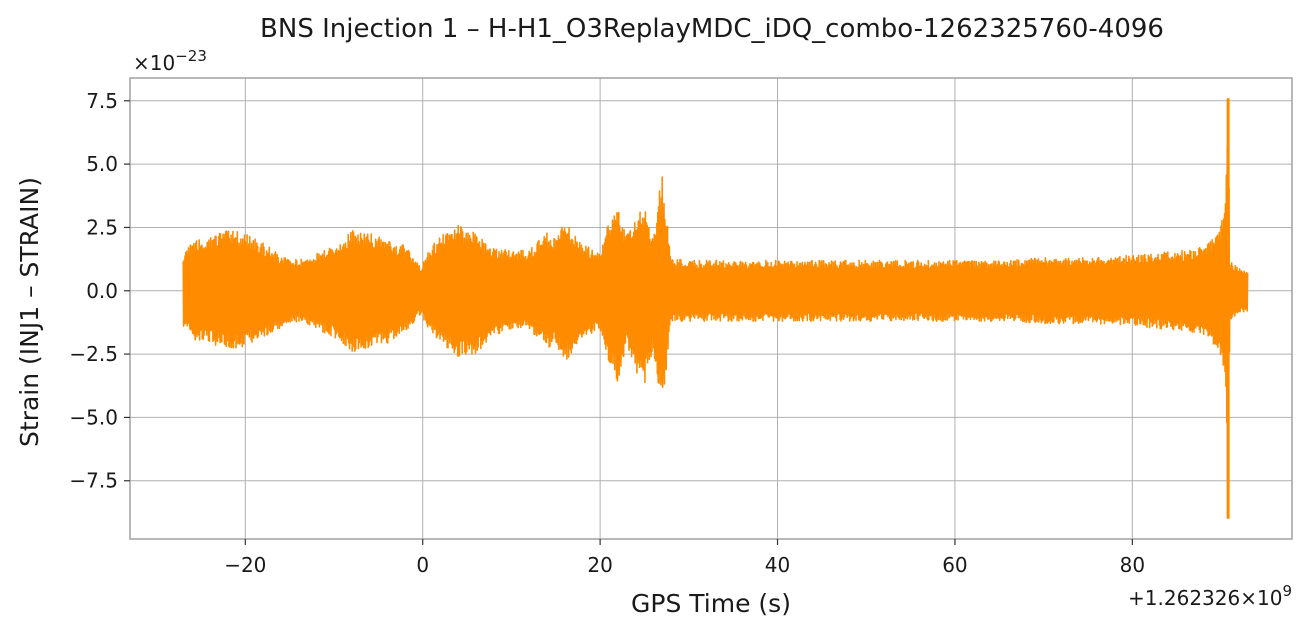 Image resolution: width=1307 pixels, height=633 pixels. Describe the element at coordinates (93, 354) in the screenshot. I see `y-tick-label: −2.5` at that location.